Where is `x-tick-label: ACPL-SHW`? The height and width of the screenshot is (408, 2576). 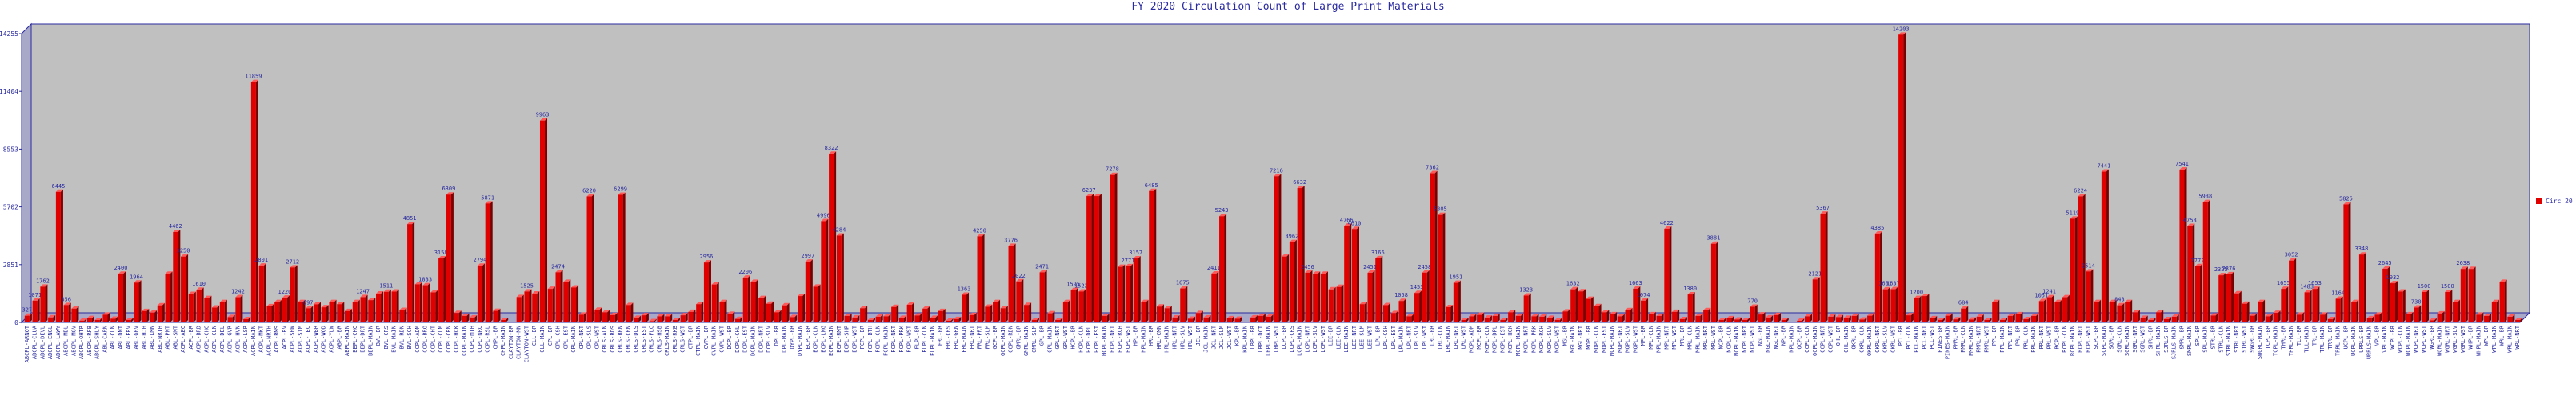 x-tick-label: ACPL-SHW is located at coordinates (293, 339).